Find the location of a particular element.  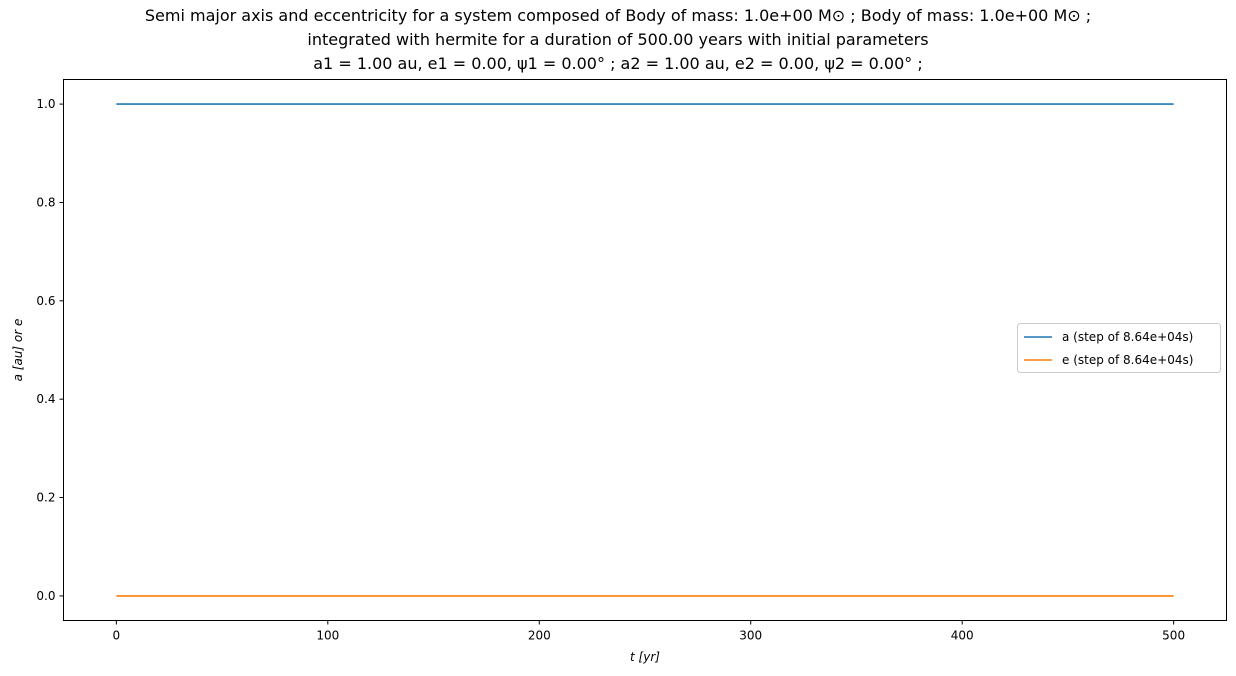

legend-label-e: e (step of 8.64e+04s) is located at coordinates (1127, 360).